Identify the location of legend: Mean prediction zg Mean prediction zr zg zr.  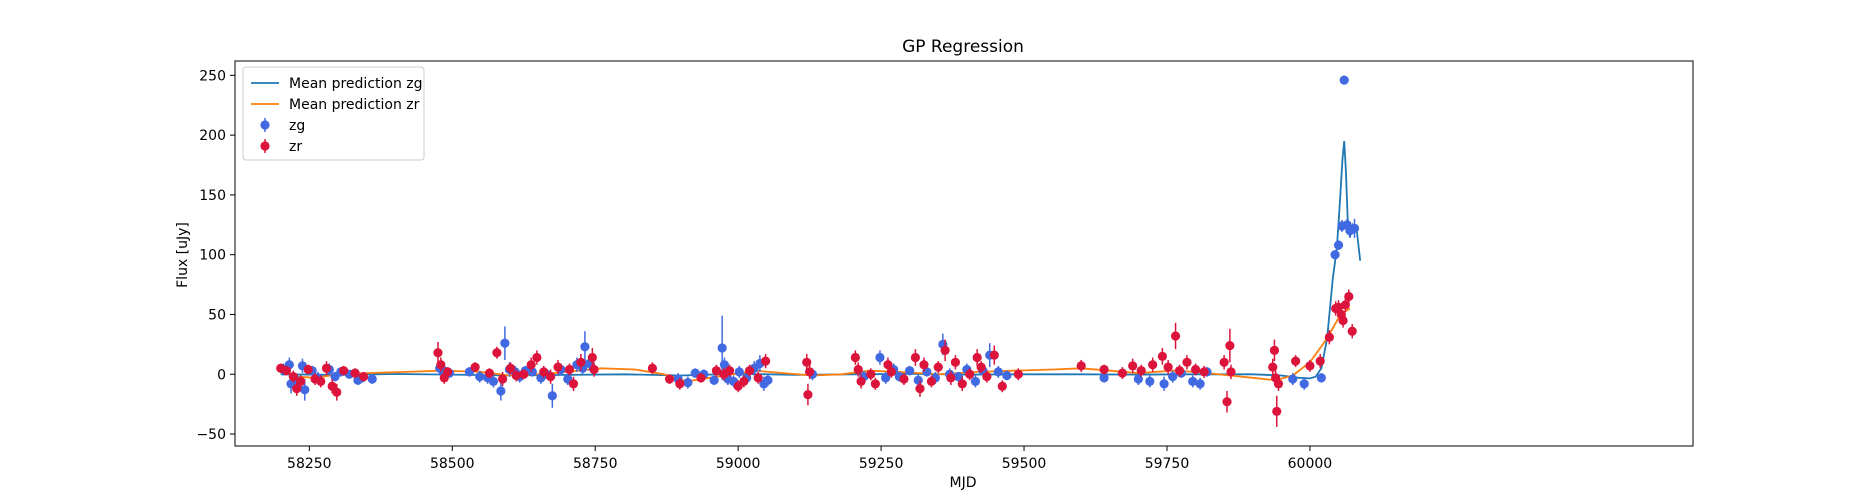
(333, 113).